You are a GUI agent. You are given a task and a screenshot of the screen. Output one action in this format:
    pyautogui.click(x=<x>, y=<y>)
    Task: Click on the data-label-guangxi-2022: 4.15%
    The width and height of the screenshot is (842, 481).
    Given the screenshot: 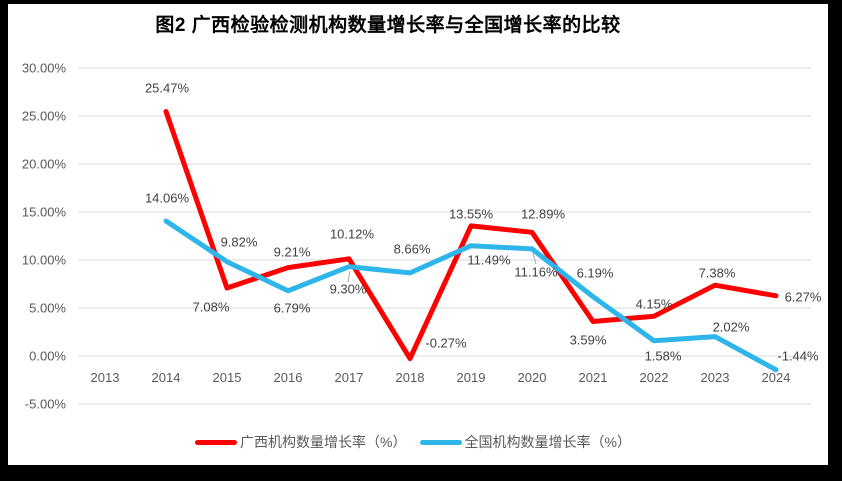 What is the action you would take?
    pyautogui.click(x=654, y=304)
    